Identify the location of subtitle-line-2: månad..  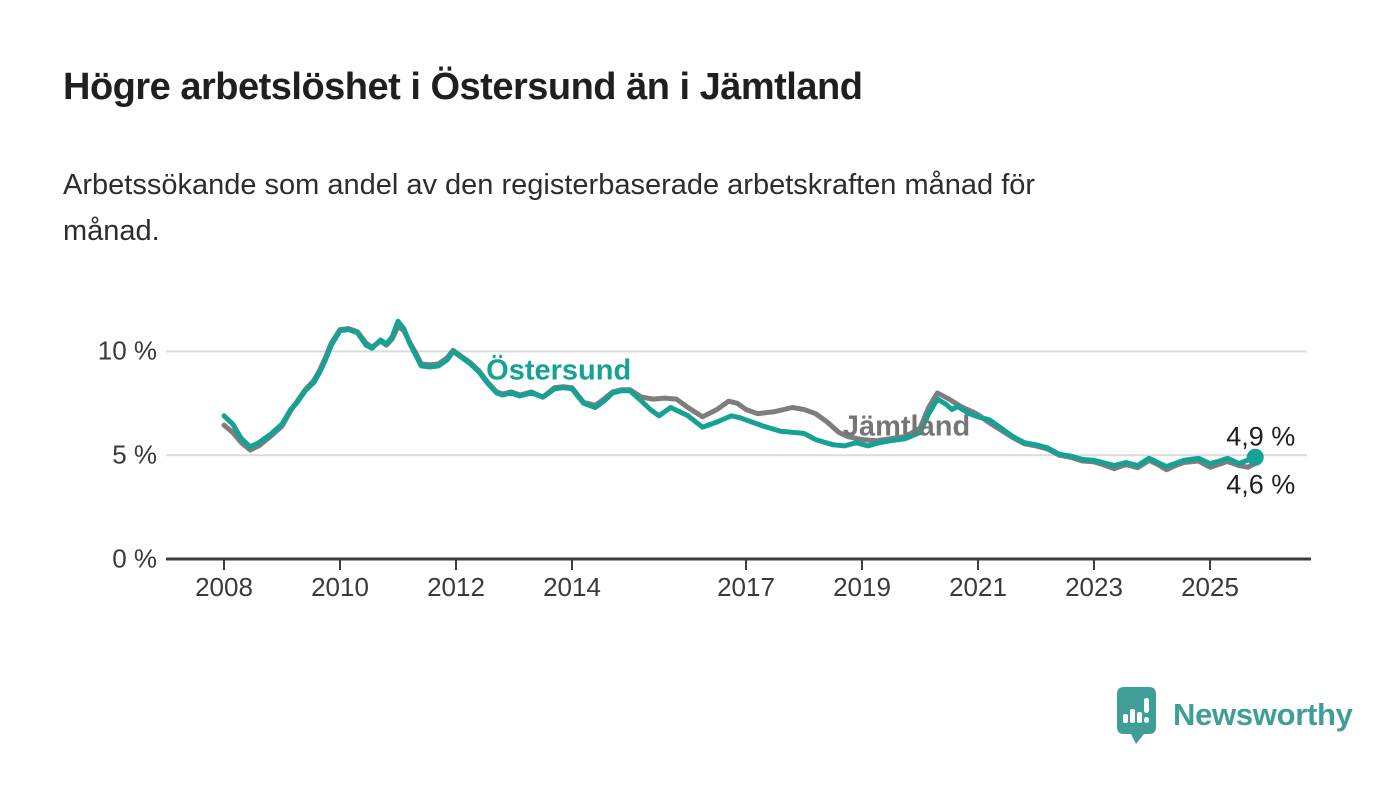
(111, 231).